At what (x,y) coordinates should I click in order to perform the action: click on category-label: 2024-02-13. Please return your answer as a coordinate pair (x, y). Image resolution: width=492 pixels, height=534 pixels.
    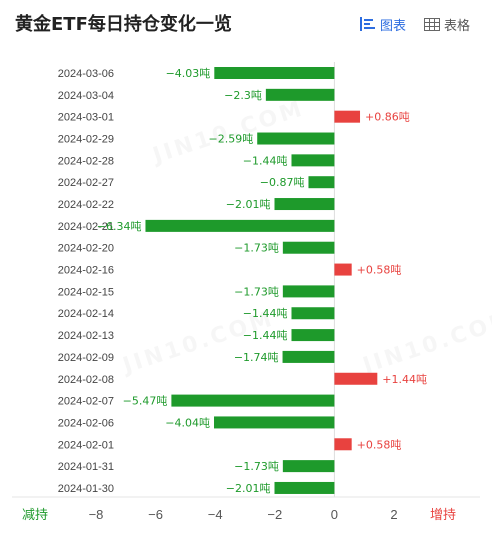
    Looking at the image, I should click on (86, 336).